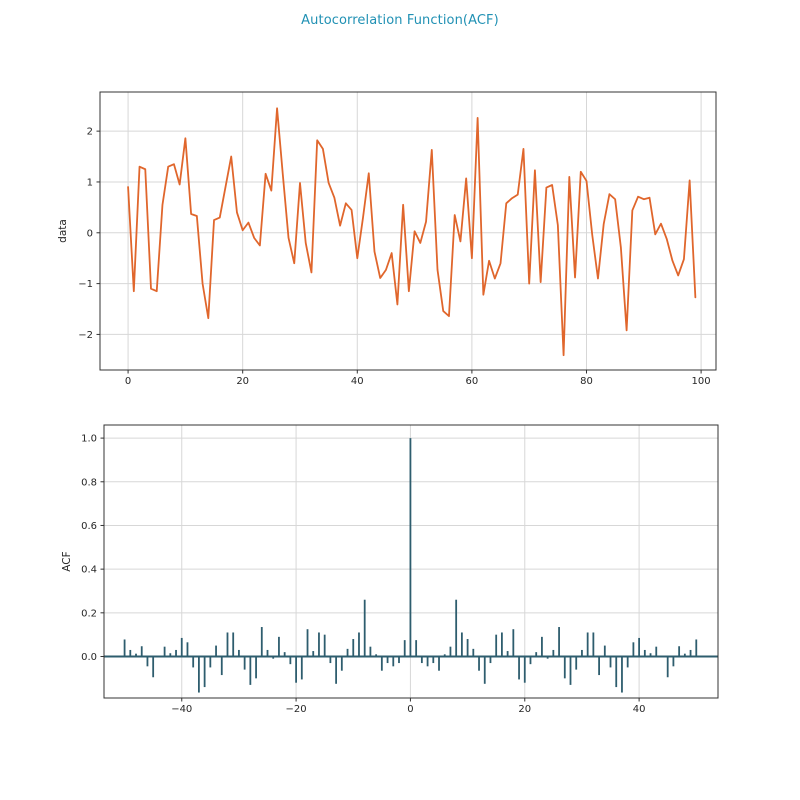 This screenshot has height=800, width=800. I want to click on y-tick-label: 1, so click(90, 182).